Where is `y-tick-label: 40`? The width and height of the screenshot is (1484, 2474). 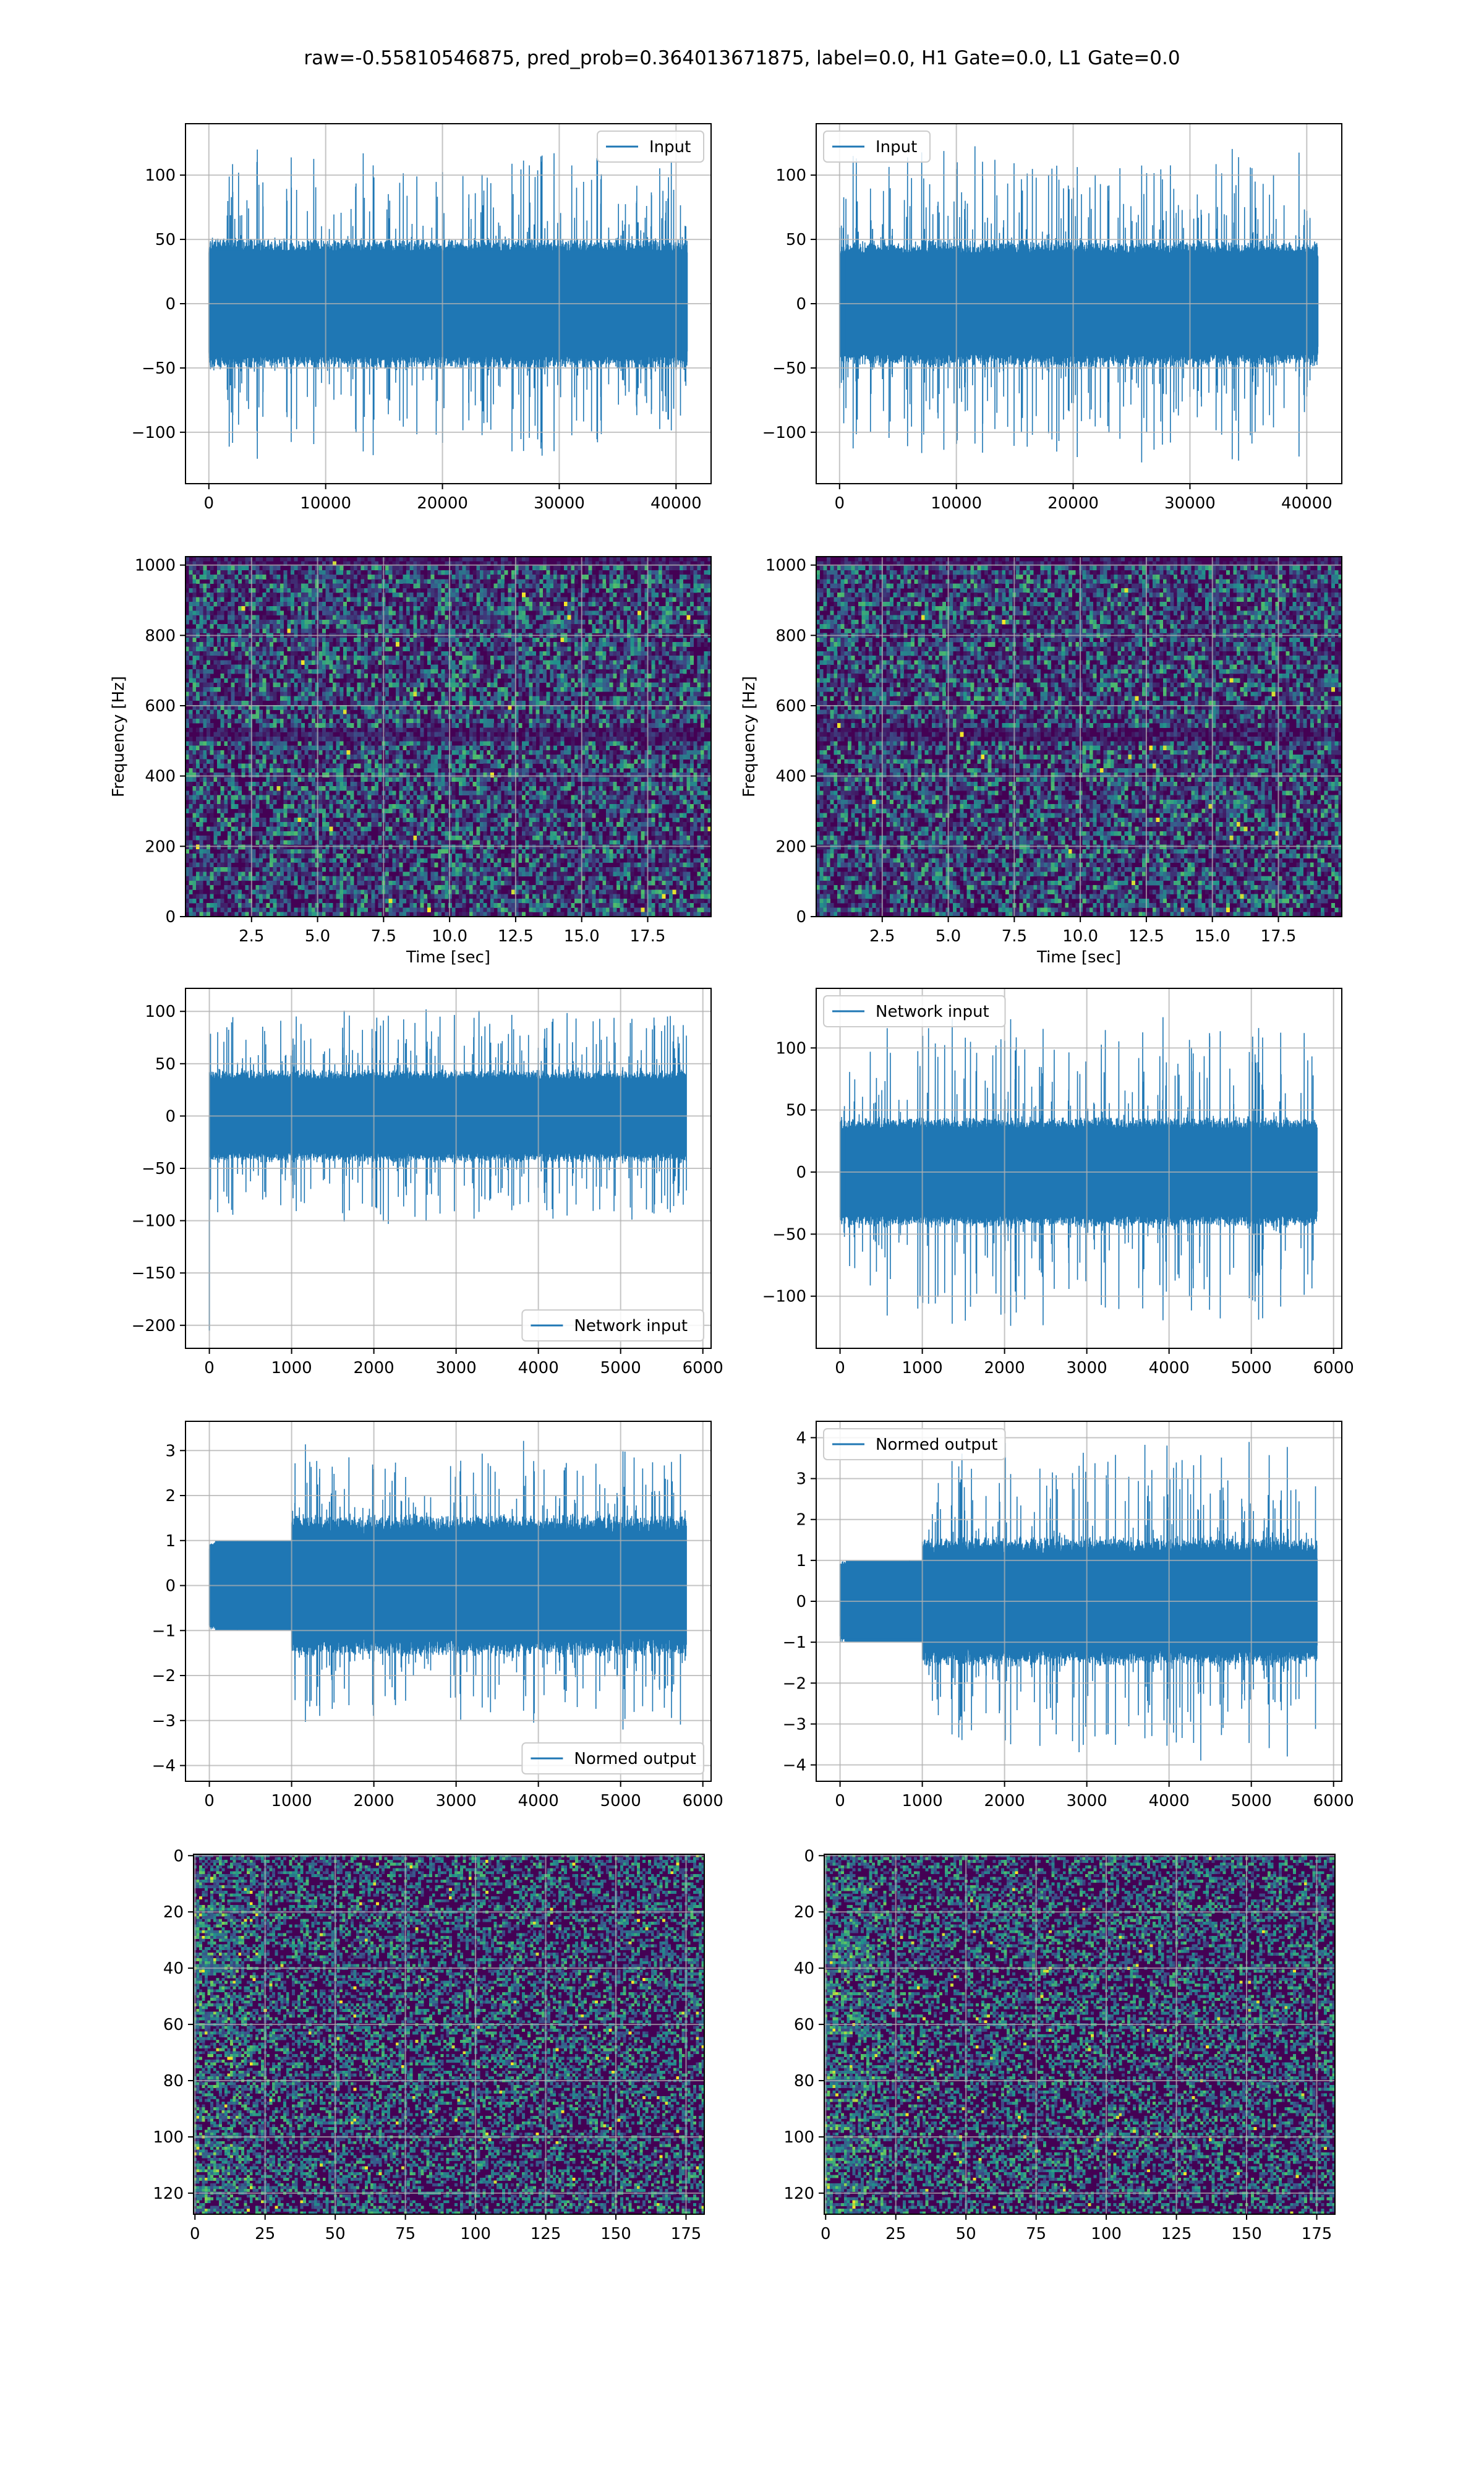 y-tick-label: 40 is located at coordinates (804, 1969).